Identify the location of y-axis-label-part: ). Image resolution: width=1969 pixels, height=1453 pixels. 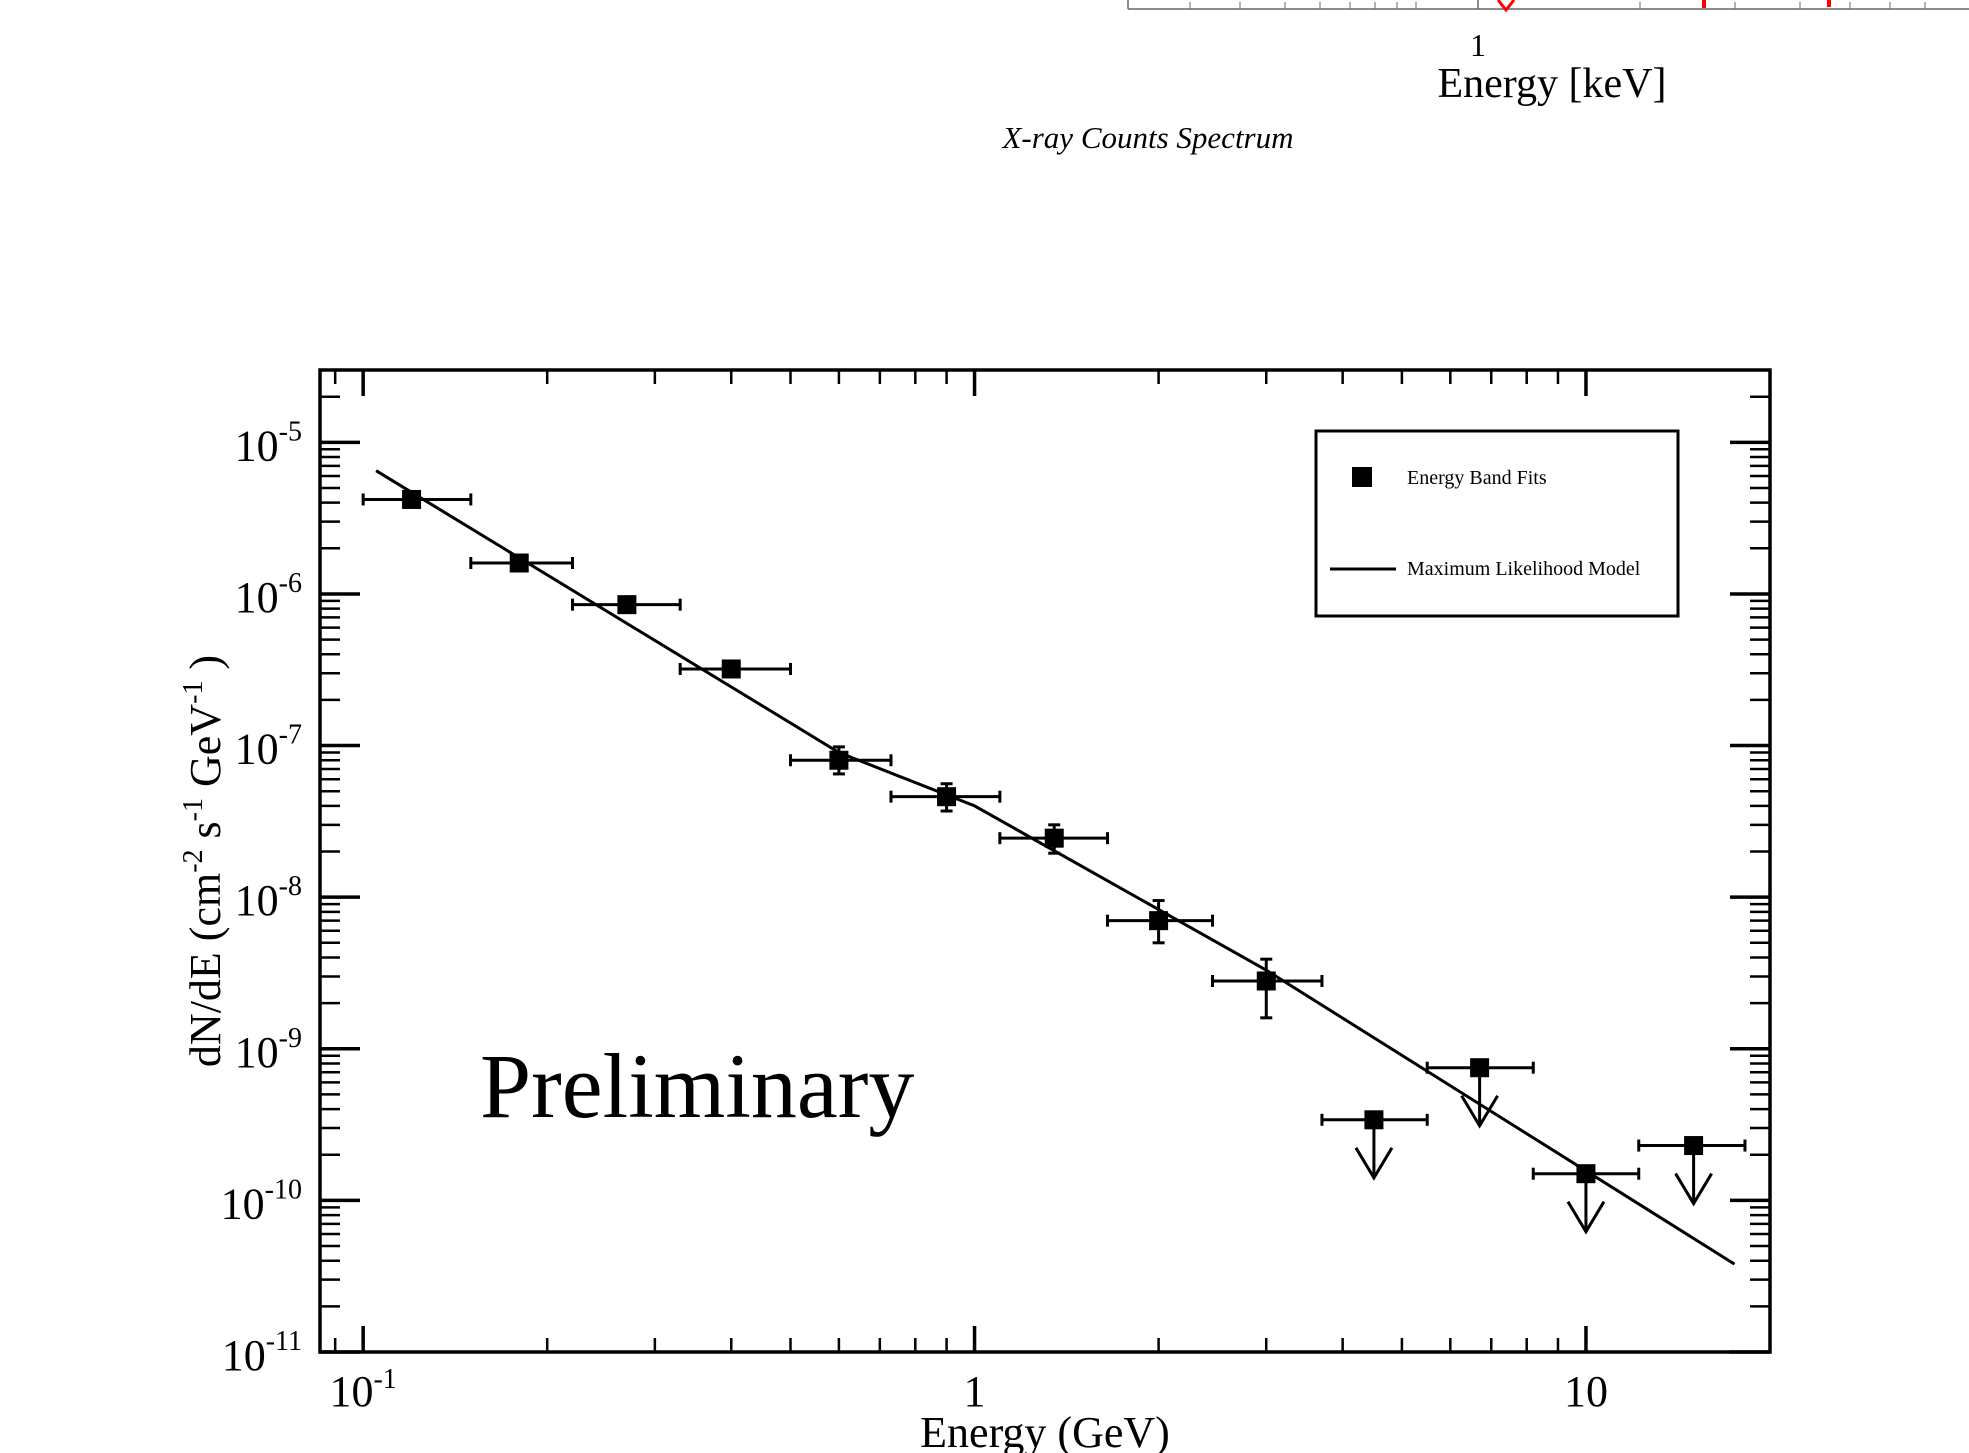
(205, 668).